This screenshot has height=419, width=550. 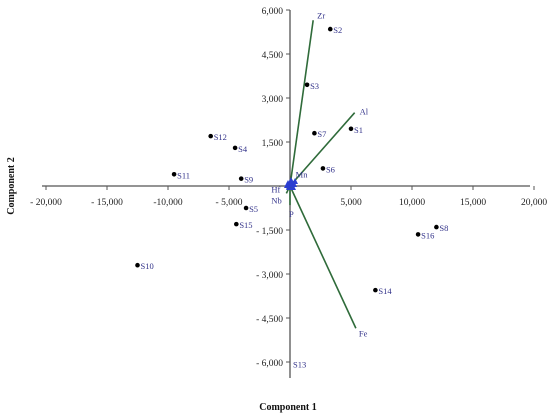 What do you see at coordinates (443, 228) in the screenshot?
I see `point-label-s8: S8` at bounding box center [443, 228].